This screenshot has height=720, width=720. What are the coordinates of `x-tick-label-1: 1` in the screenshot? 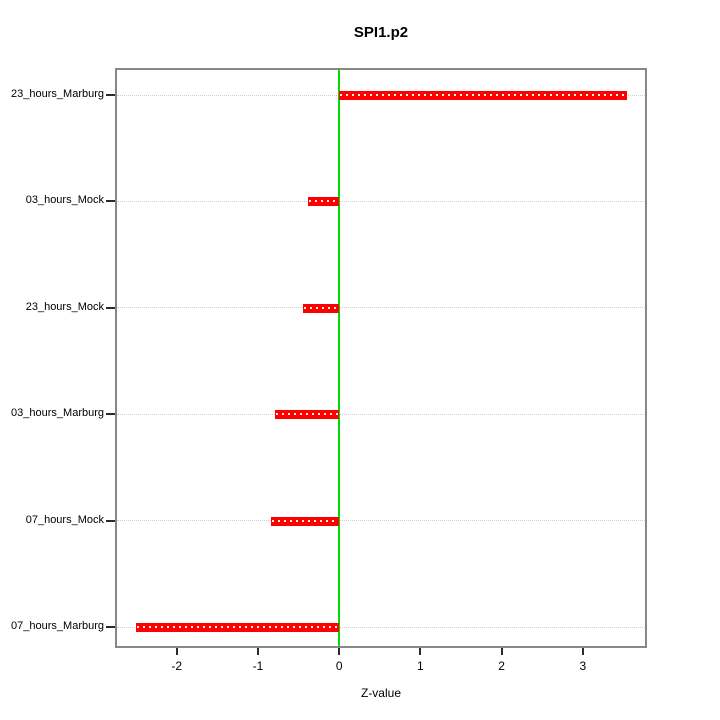 It's located at (420, 666).